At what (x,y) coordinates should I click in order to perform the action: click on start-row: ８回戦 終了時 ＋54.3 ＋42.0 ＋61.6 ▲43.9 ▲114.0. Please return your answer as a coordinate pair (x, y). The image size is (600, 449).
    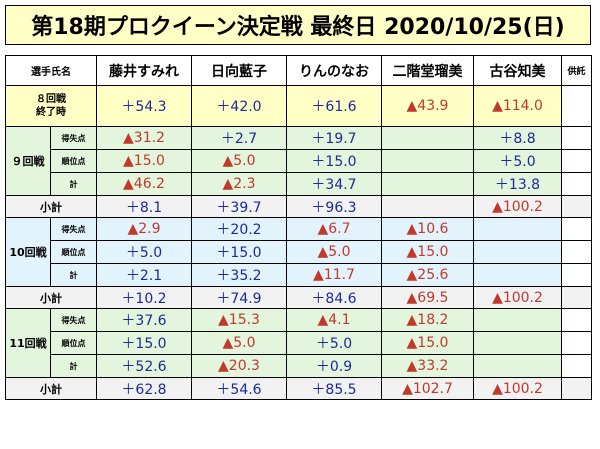
    Looking at the image, I should click on (298, 106).